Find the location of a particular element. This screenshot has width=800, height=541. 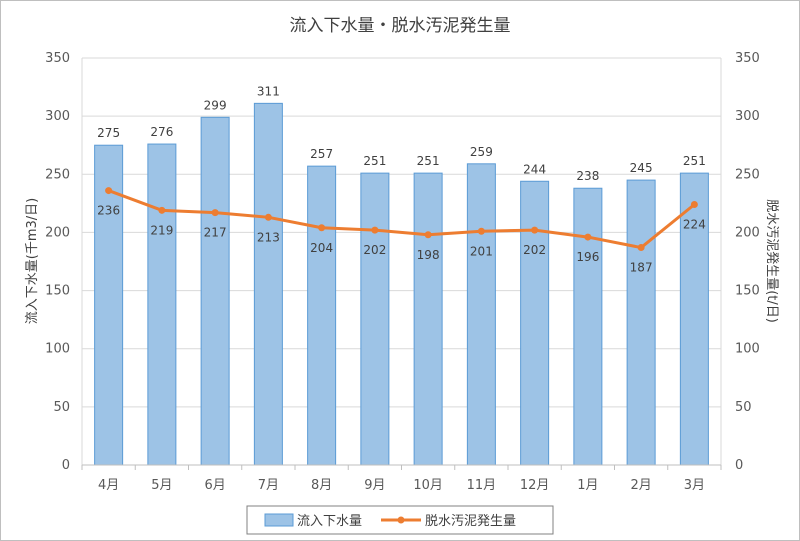

legend-swatch-bar is located at coordinates (279, 520).